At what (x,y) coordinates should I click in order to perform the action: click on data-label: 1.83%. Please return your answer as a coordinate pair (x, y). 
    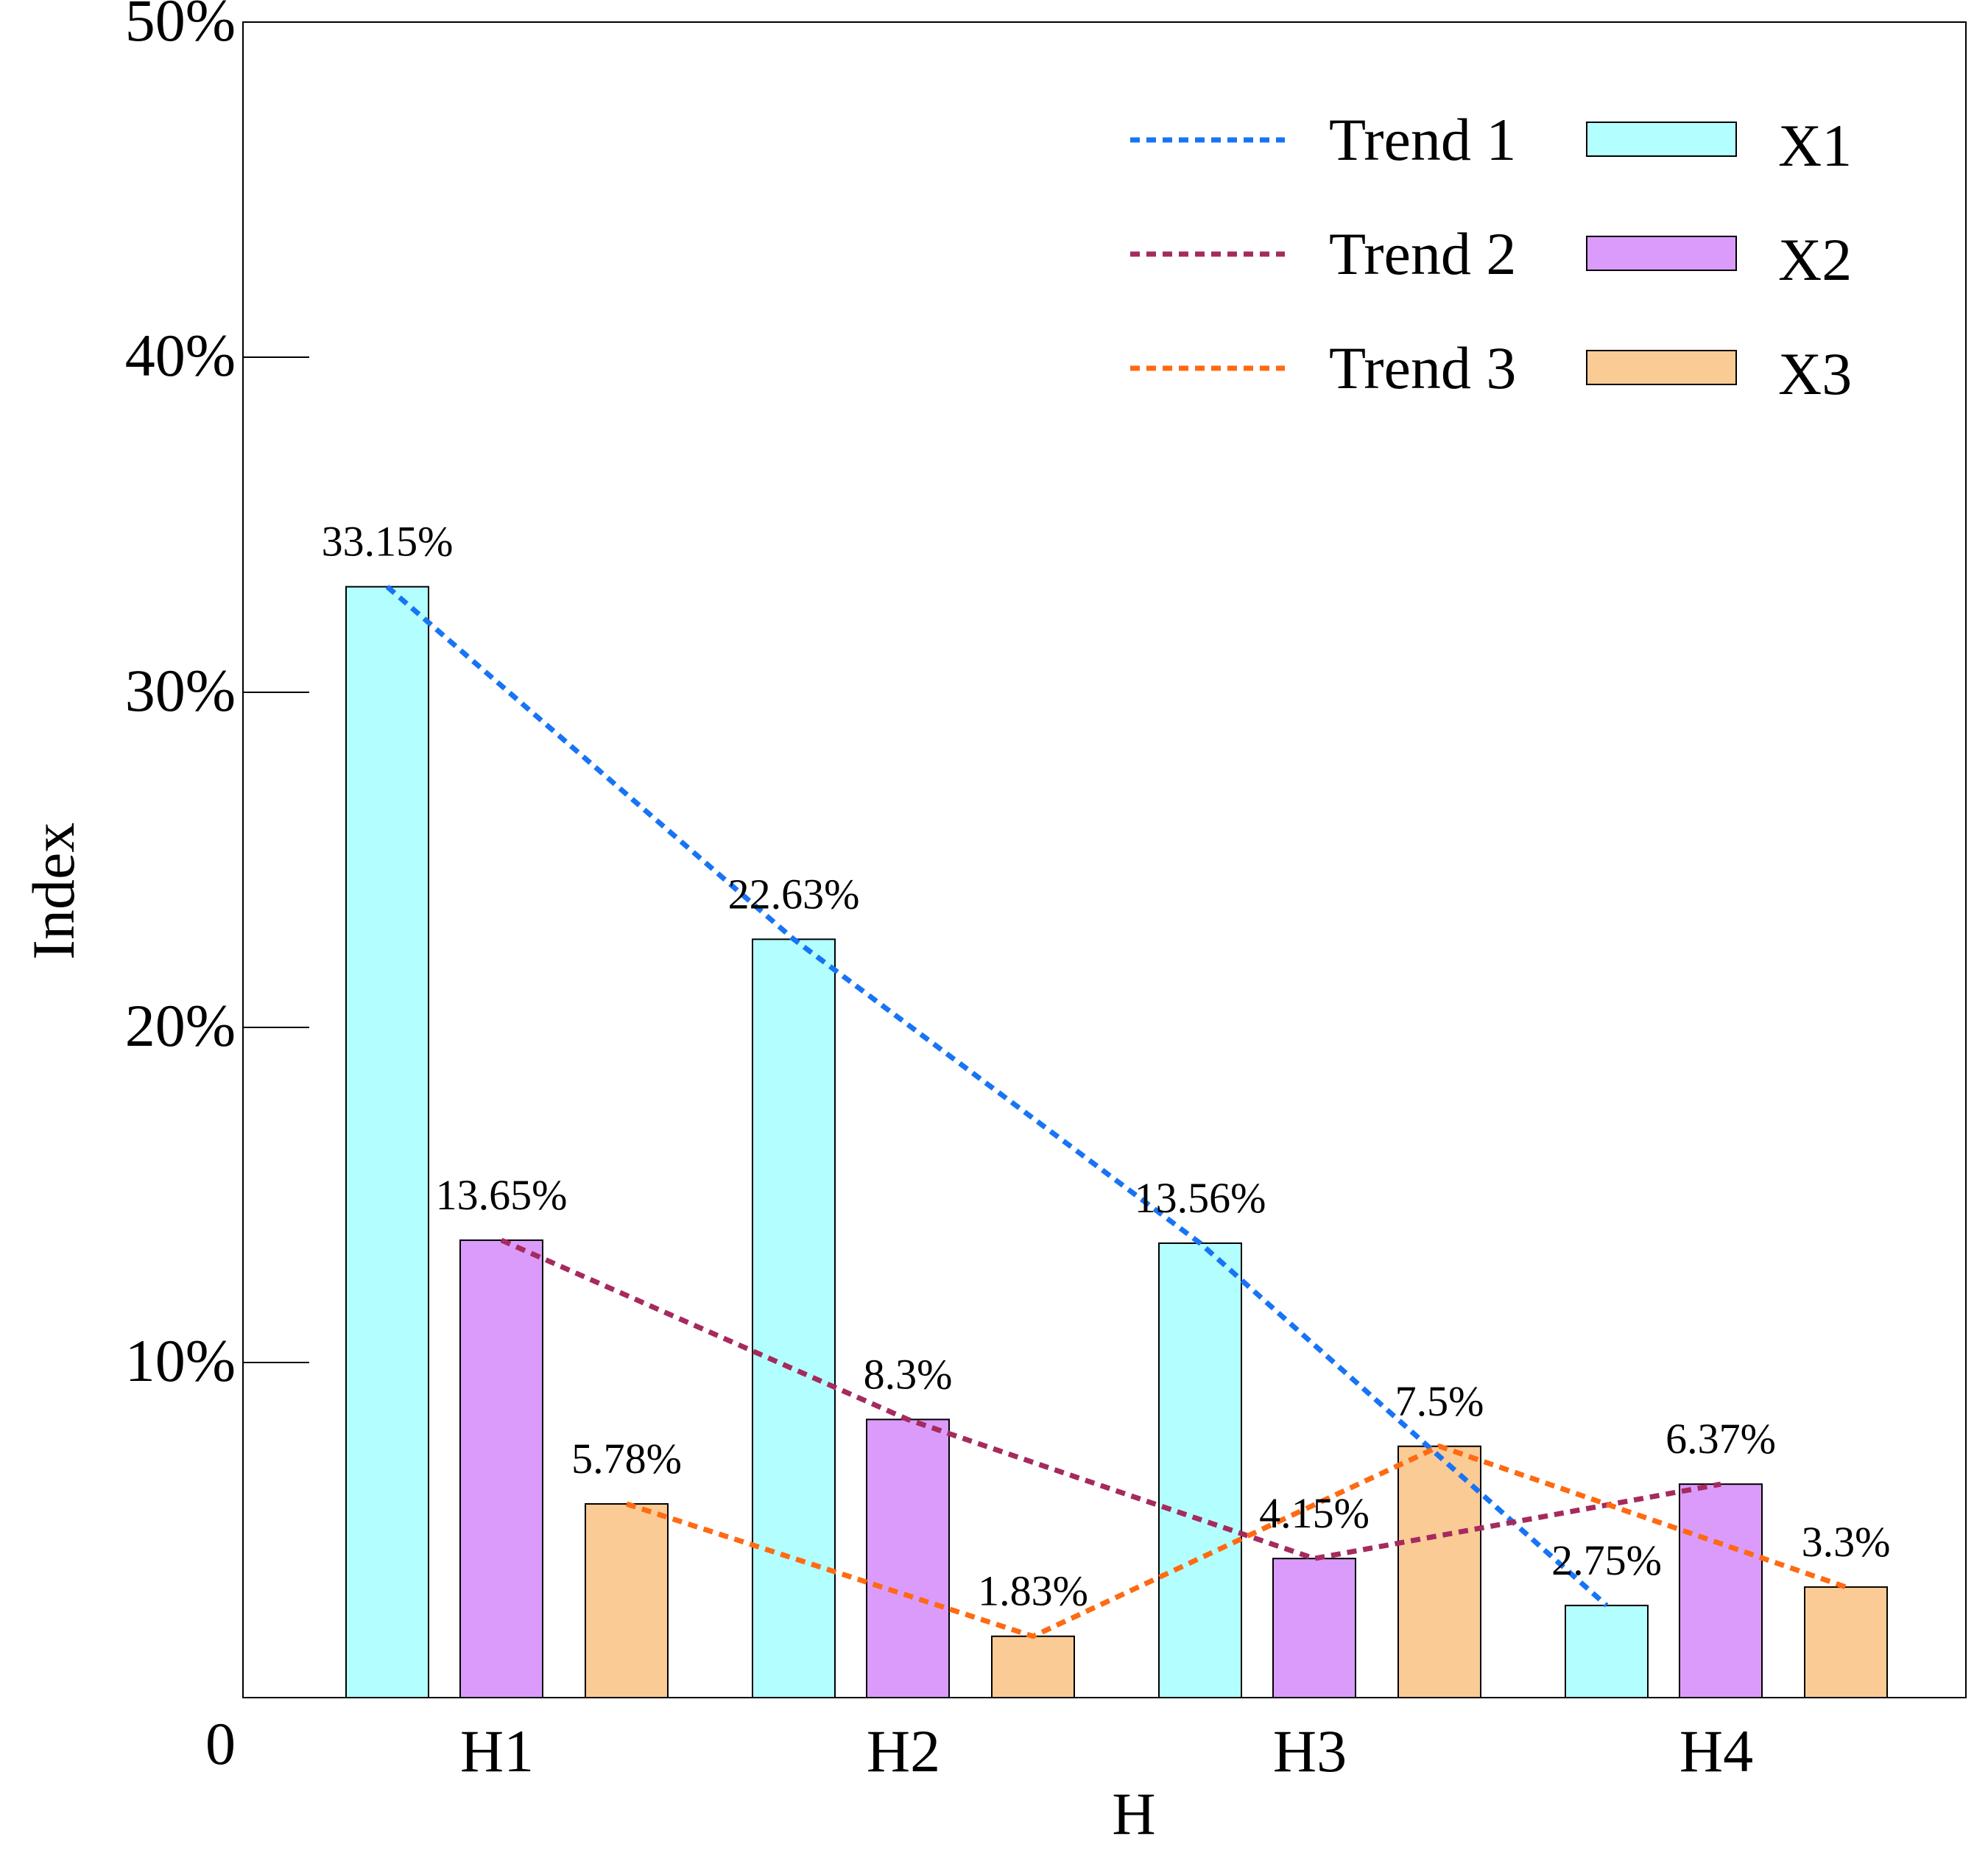
    Looking at the image, I should click on (1033, 1591).